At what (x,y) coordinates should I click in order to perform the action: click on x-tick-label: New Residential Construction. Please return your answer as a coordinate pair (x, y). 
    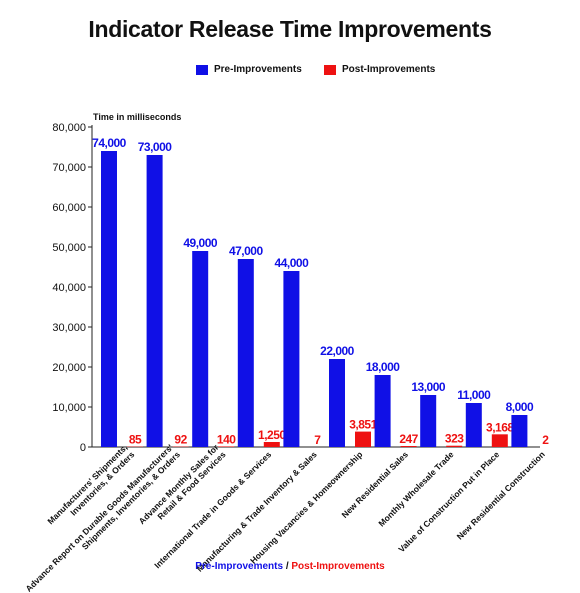
    Looking at the image, I should click on (501, 495).